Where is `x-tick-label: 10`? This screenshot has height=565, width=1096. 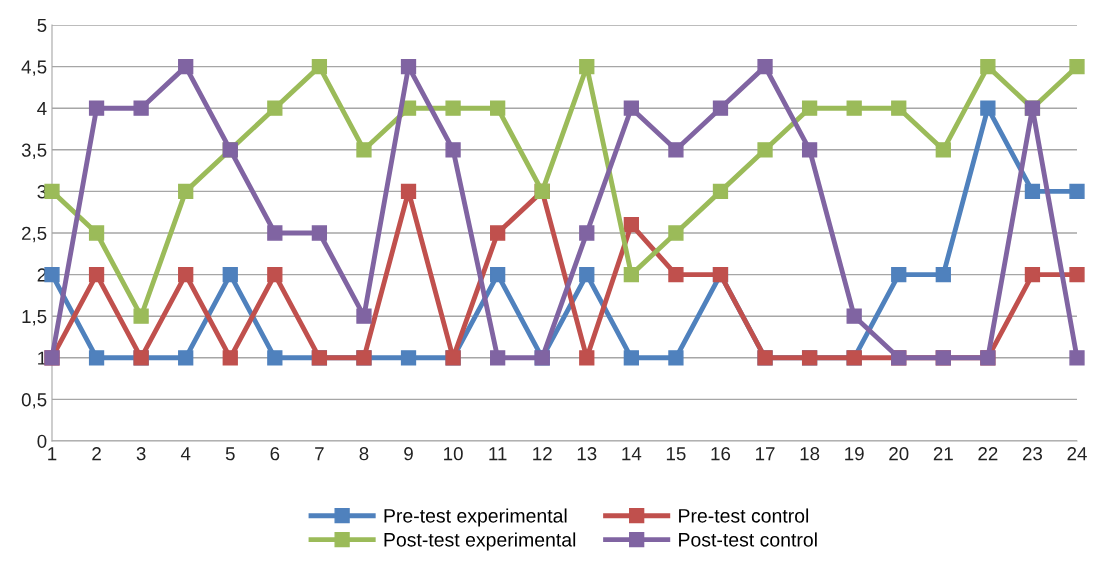 x-tick-label: 10 is located at coordinates (453, 454).